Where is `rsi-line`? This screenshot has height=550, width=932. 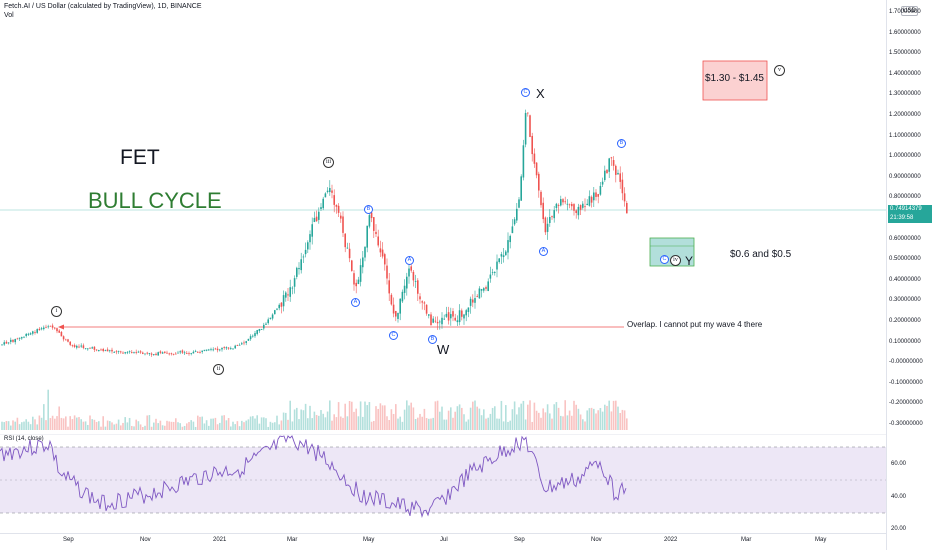 rsi-line is located at coordinates (313, 477).